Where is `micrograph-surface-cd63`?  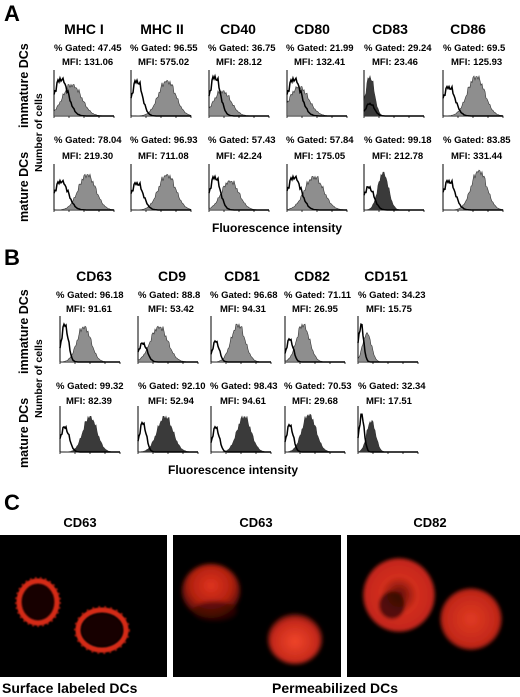 micrograph-surface-cd63 is located at coordinates (83, 606).